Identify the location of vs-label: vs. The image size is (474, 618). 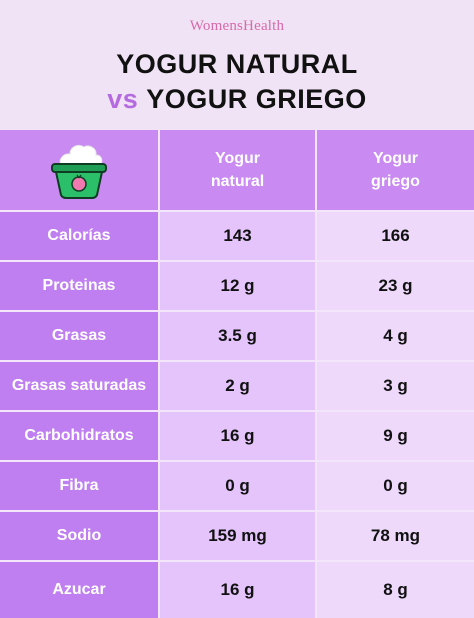
(123, 99).